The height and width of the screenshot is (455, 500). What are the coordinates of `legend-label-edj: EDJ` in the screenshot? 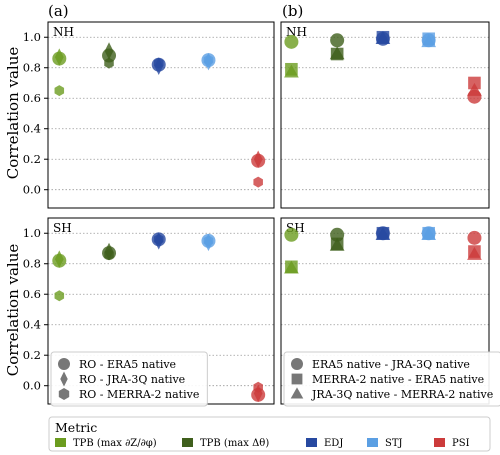 It's located at (333, 443).